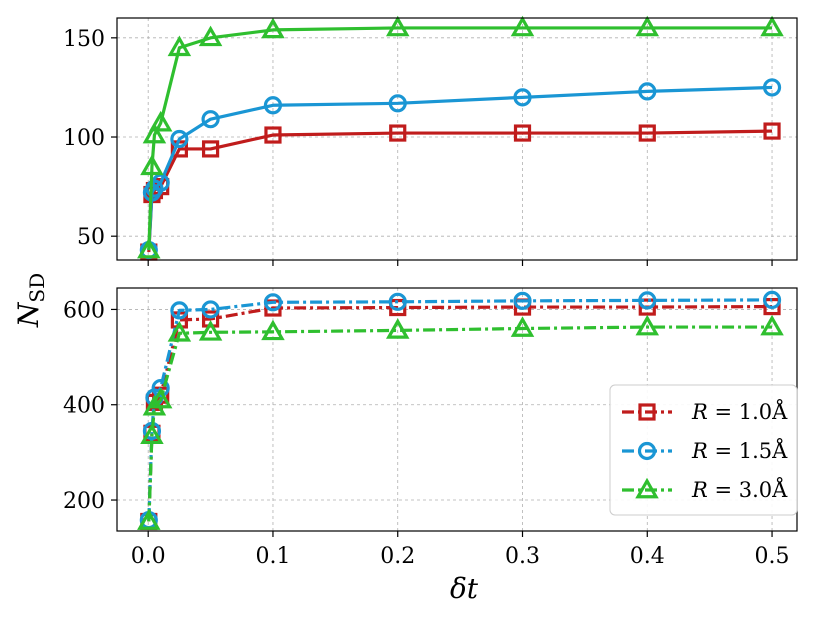 This screenshot has width=830, height=623. What do you see at coordinates (84, 310) in the screenshot?
I see `y-tick-label: 600` at bounding box center [84, 310].